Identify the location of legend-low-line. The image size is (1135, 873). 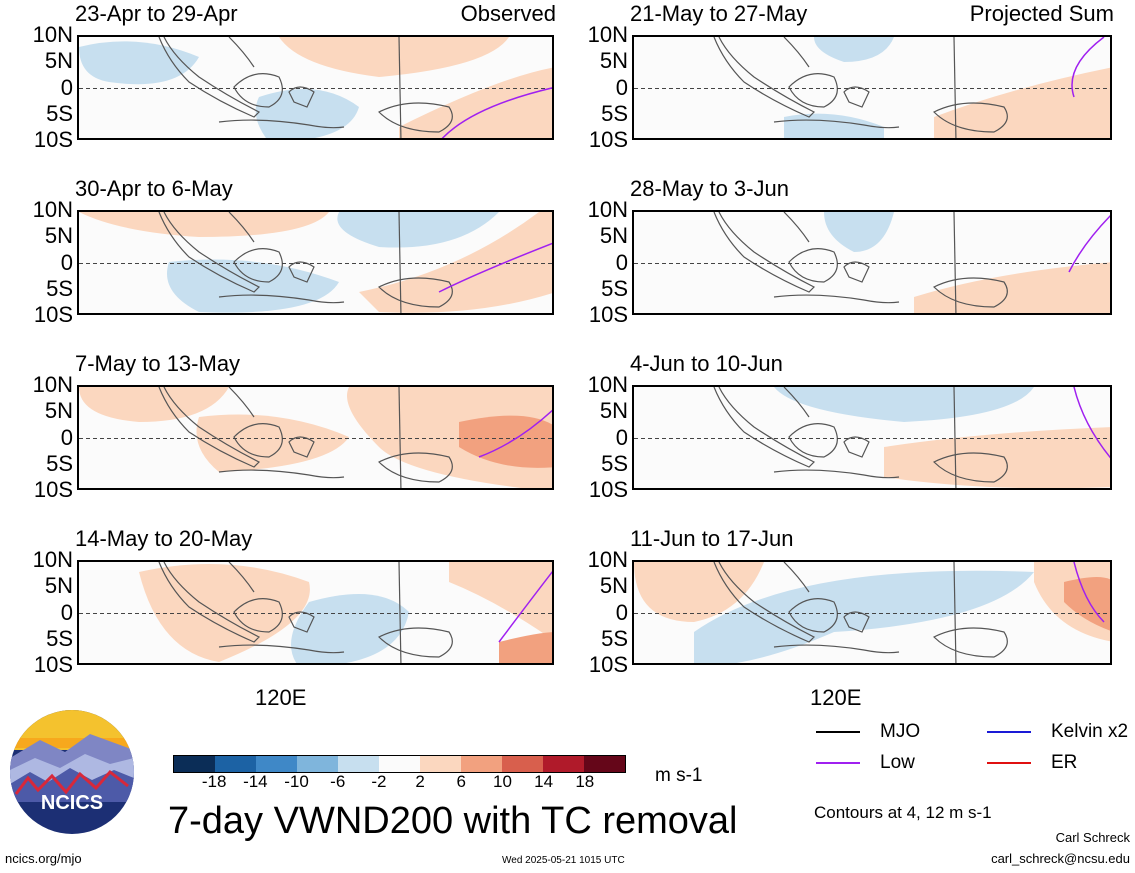
(838, 763).